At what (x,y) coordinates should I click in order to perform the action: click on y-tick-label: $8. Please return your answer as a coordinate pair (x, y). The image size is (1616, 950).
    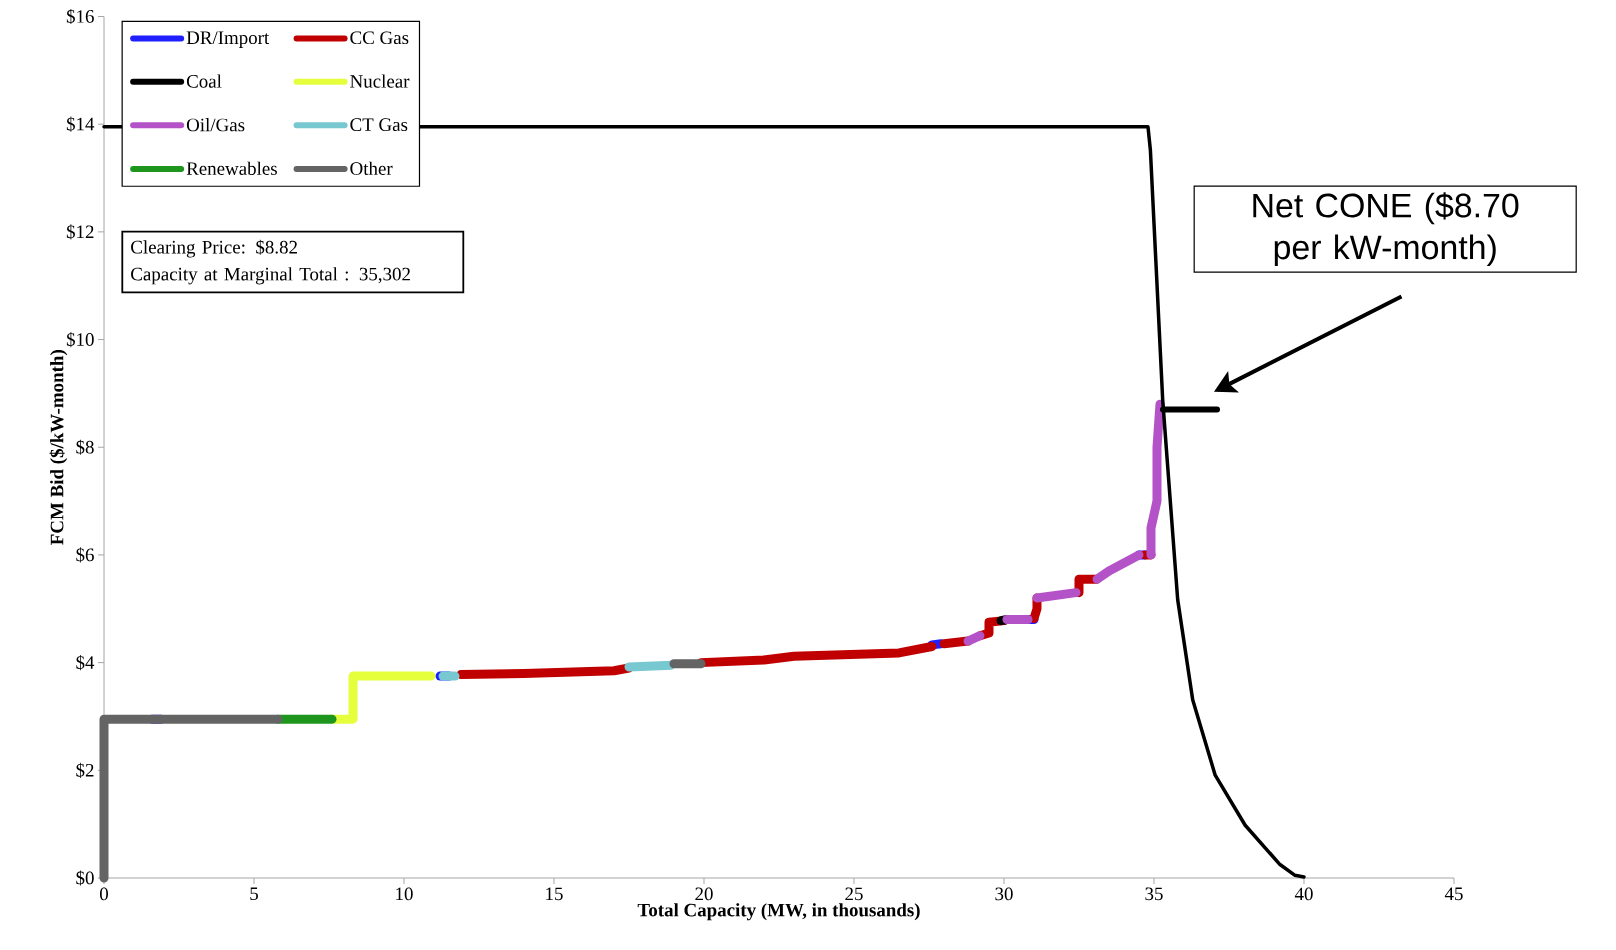
    Looking at the image, I should click on (85, 447).